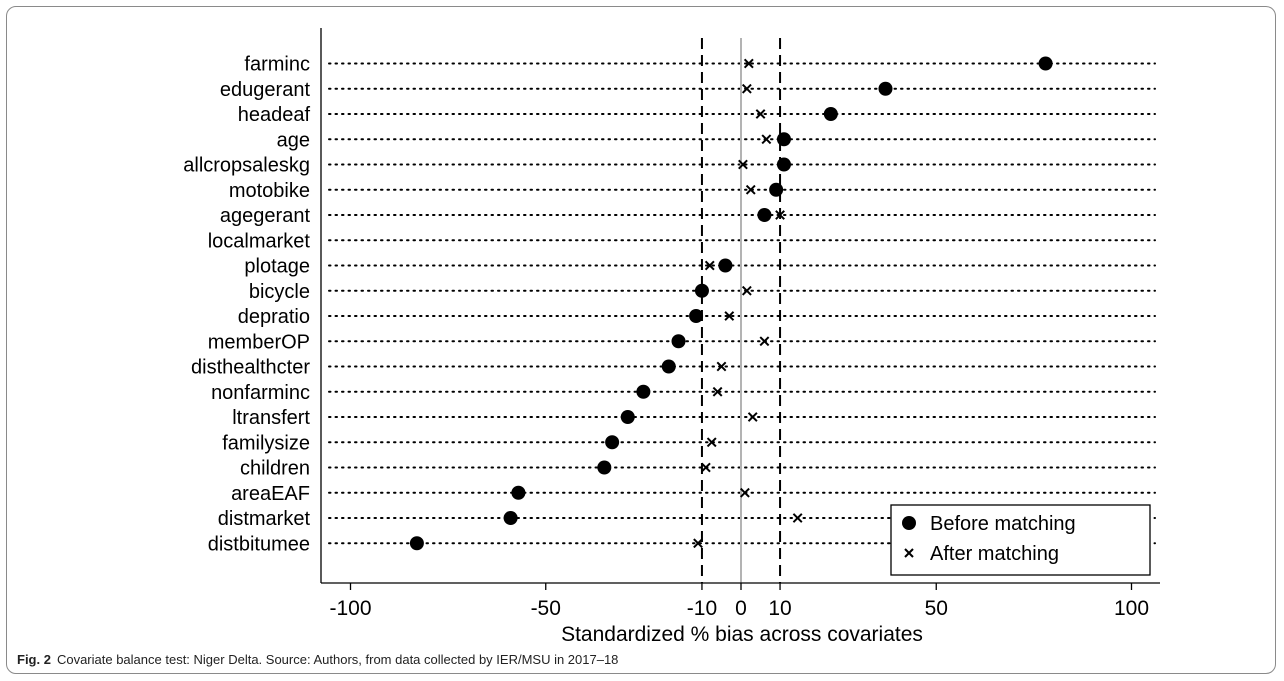 The image size is (1284, 681). What do you see at coordinates (909, 523) in the screenshot?
I see `legend-circle-marker` at bounding box center [909, 523].